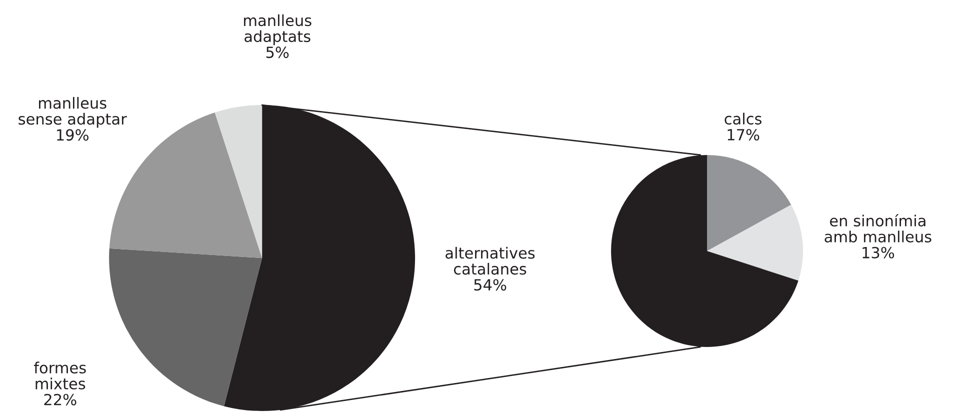 This screenshot has height=412, width=954. Describe the element at coordinates (490, 260) in the screenshot. I see `slice-label: alternatives catalanes` at that location.